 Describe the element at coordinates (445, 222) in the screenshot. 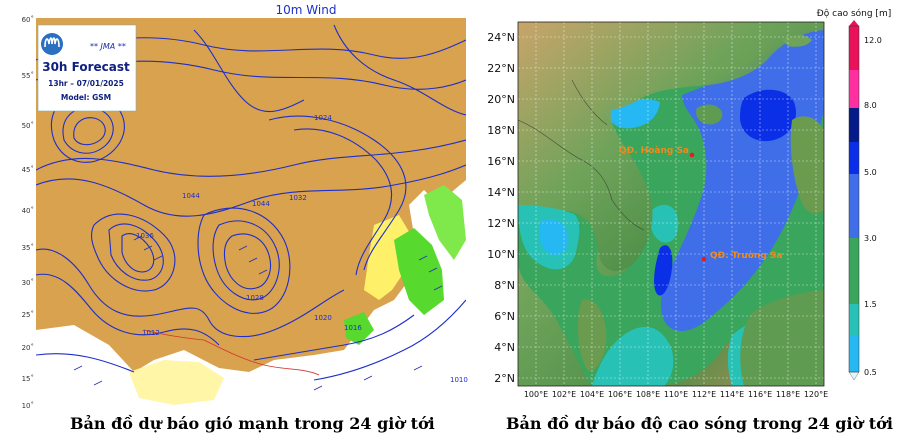

I see `strong-wind-zone-north` at that location.